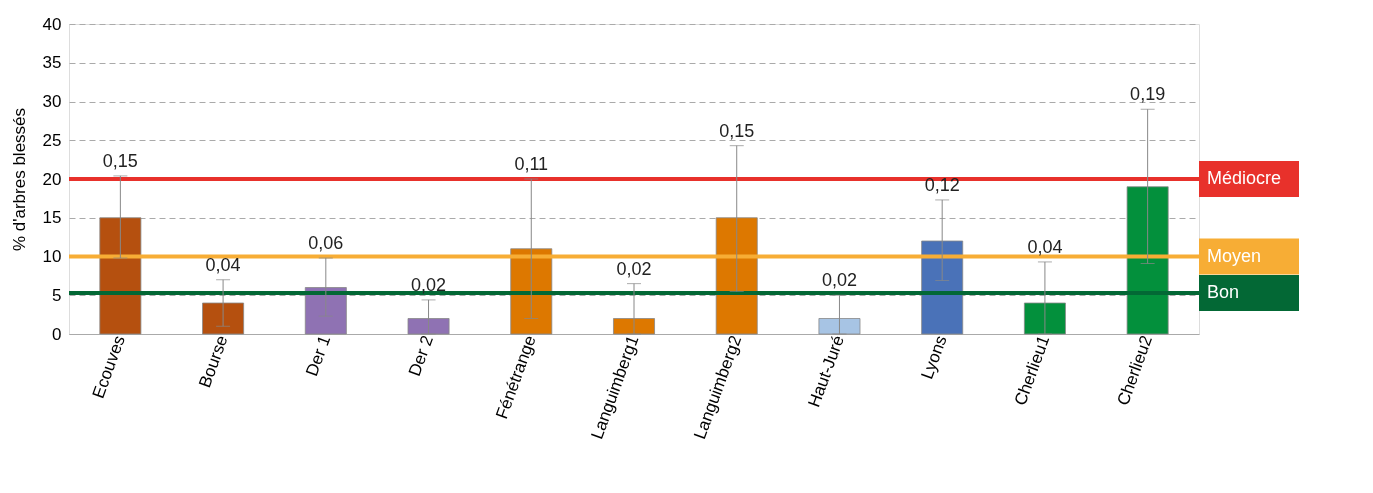  Describe the element at coordinates (52, 256) in the screenshot. I see `y-tick-label: 10` at that location.